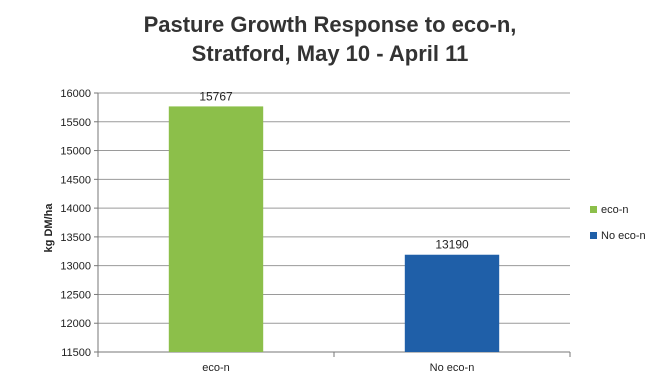  What do you see at coordinates (330, 53) in the screenshot?
I see `chart-title-line-2: Stratford, May 10 - April 11` at bounding box center [330, 53].